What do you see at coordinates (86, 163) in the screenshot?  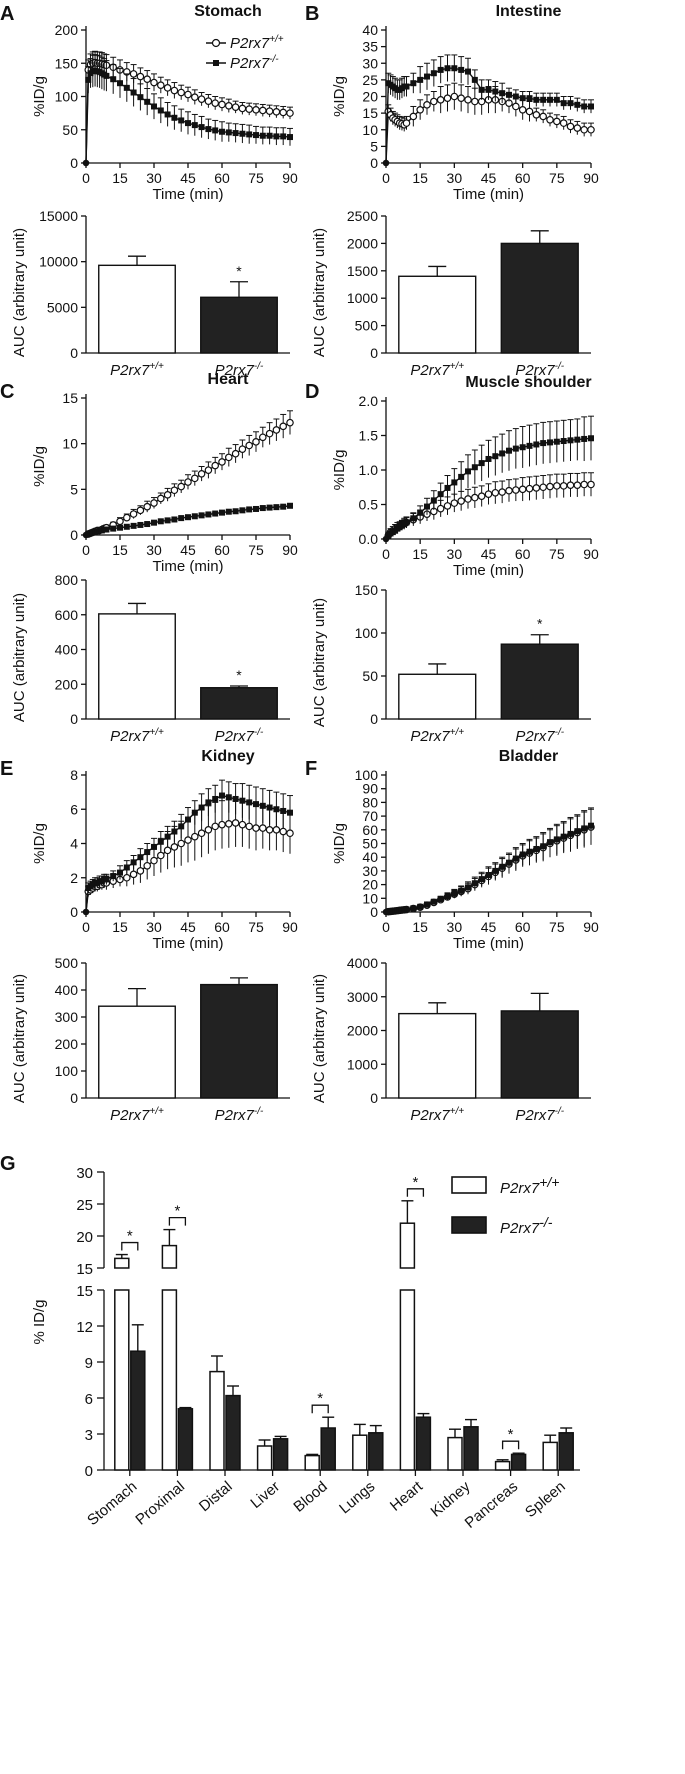 I see `a-time-point-origin` at bounding box center [86, 163].